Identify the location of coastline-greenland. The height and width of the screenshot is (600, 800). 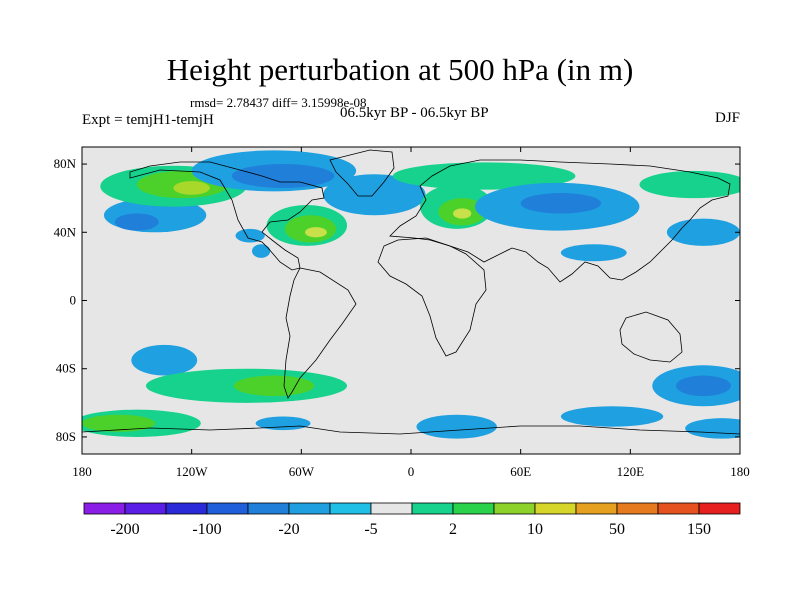
(362, 173).